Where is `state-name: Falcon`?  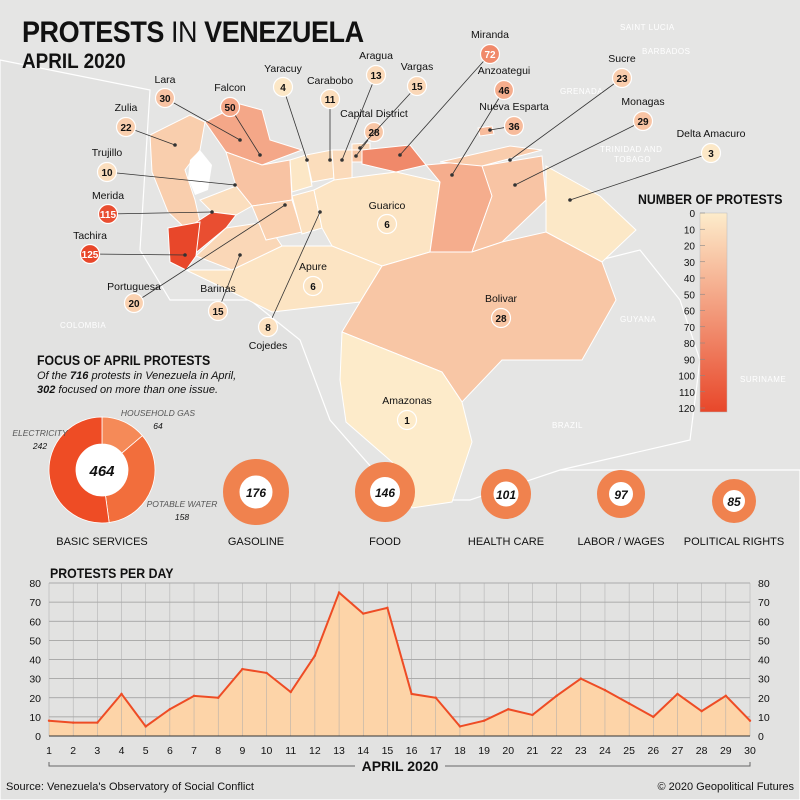 state-name: Falcon is located at coordinates (230, 88).